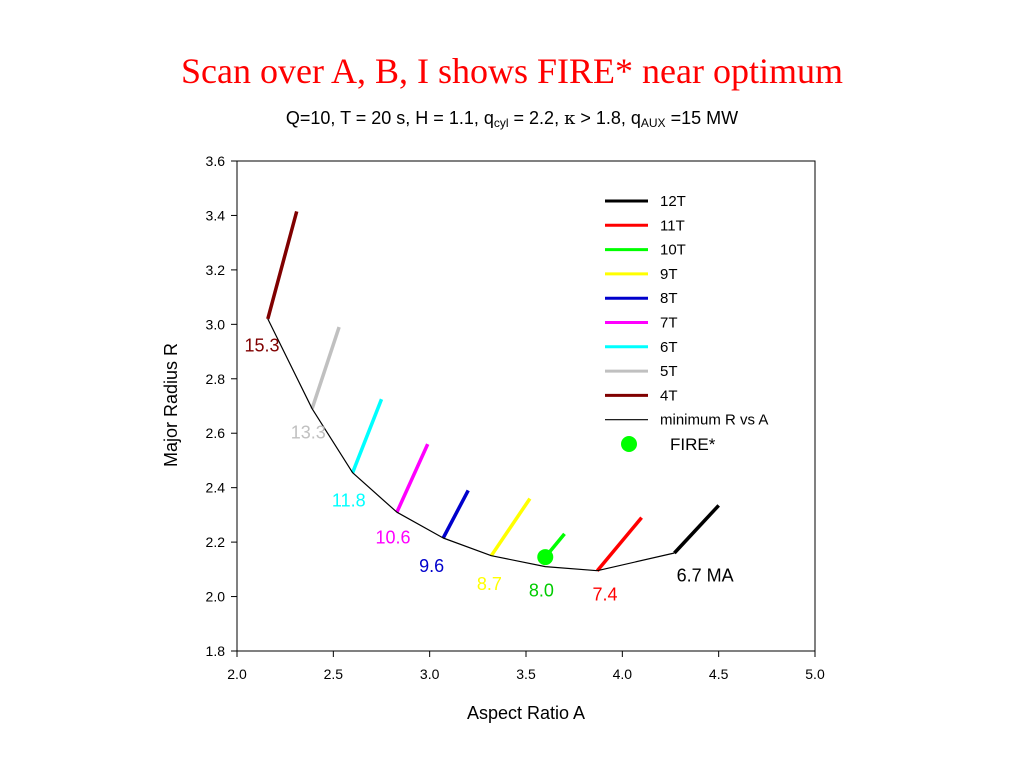 The height and width of the screenshot is (768, 1024). I want to click on y-axis-label: Major Radius R, so click(171, 405).